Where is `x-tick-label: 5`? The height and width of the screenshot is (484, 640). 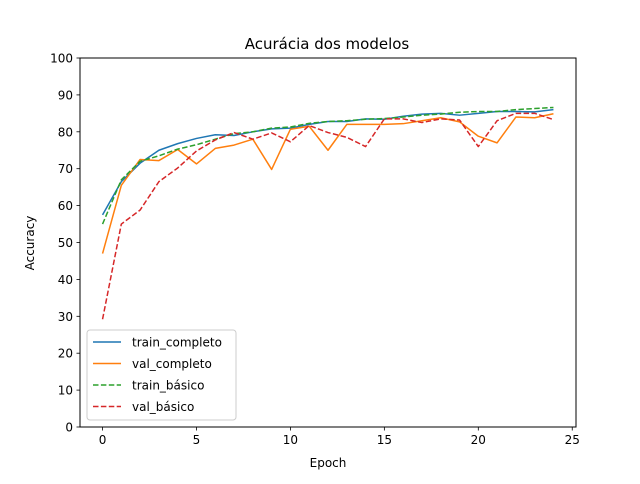
x-tick-label: 5 is located at coordinates (197, 440).